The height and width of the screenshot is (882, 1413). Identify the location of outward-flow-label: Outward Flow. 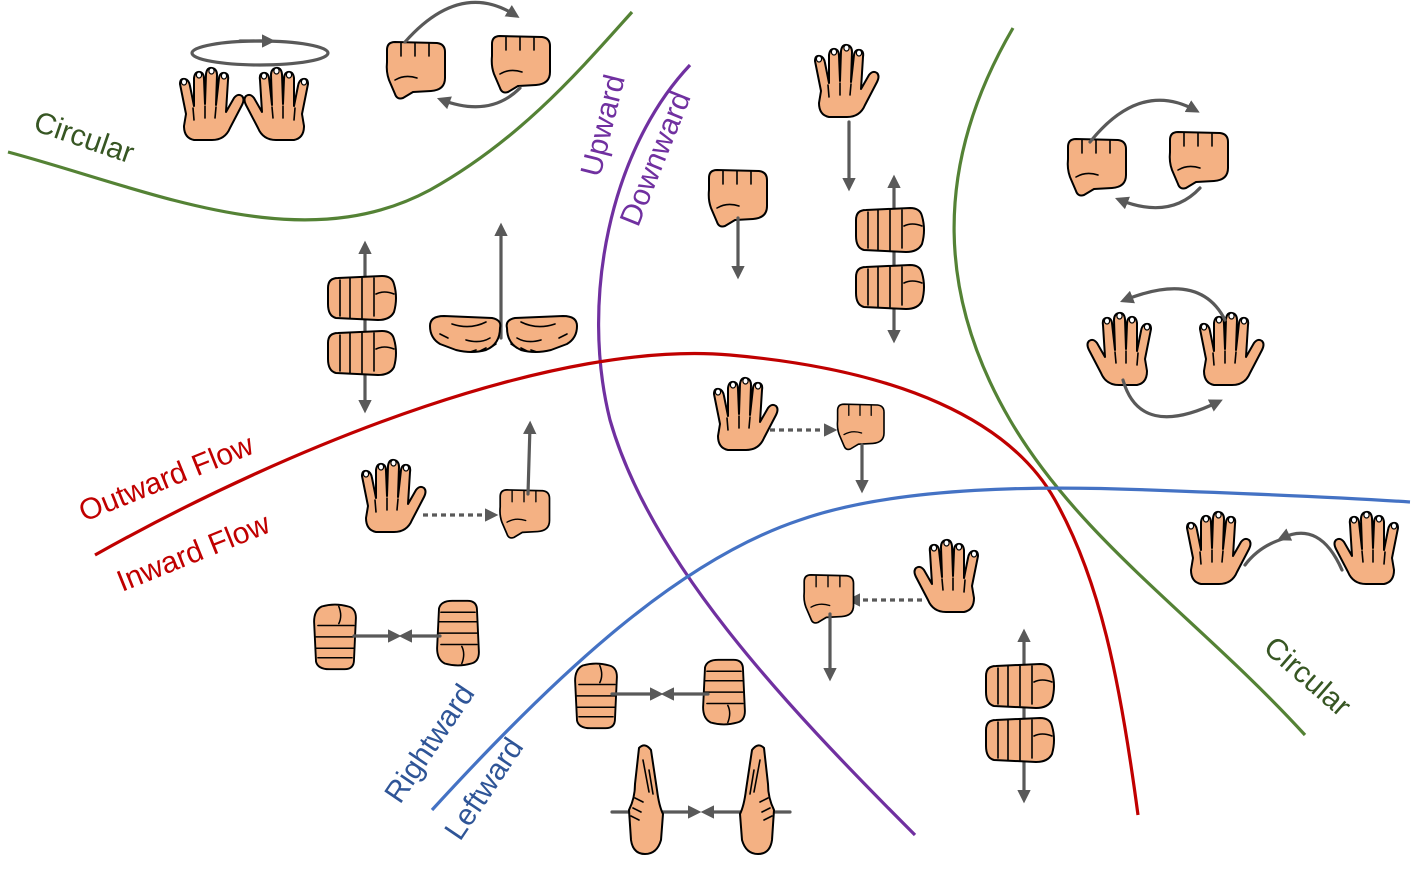
(166, 478).